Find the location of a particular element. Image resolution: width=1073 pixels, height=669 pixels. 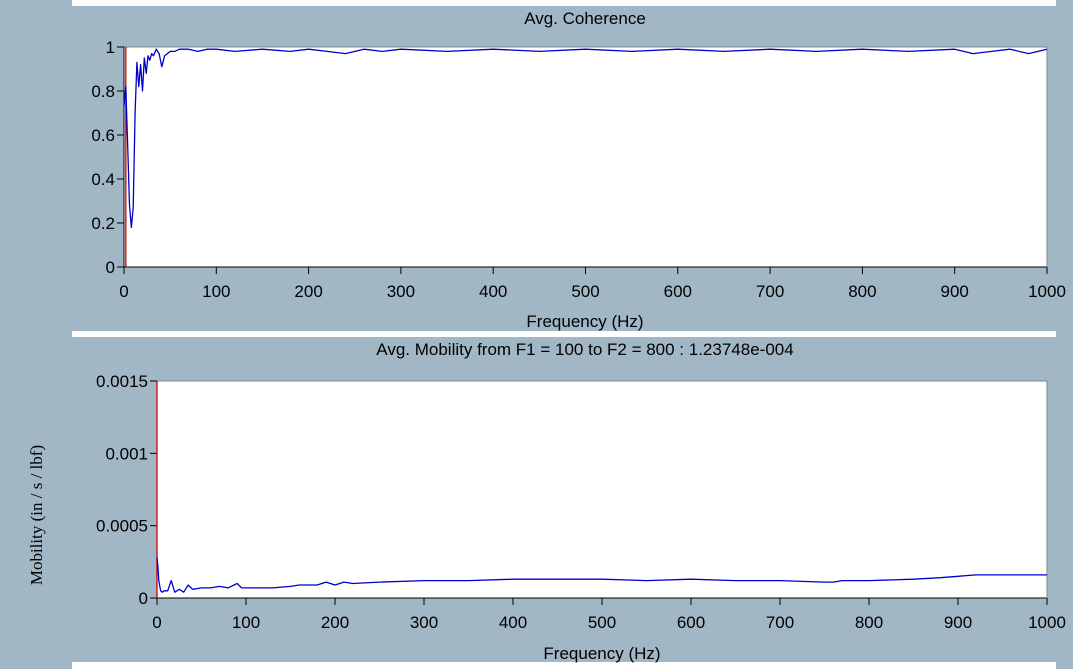

coherence-x-tick-label: 600 is located at coordinates (678, 291).